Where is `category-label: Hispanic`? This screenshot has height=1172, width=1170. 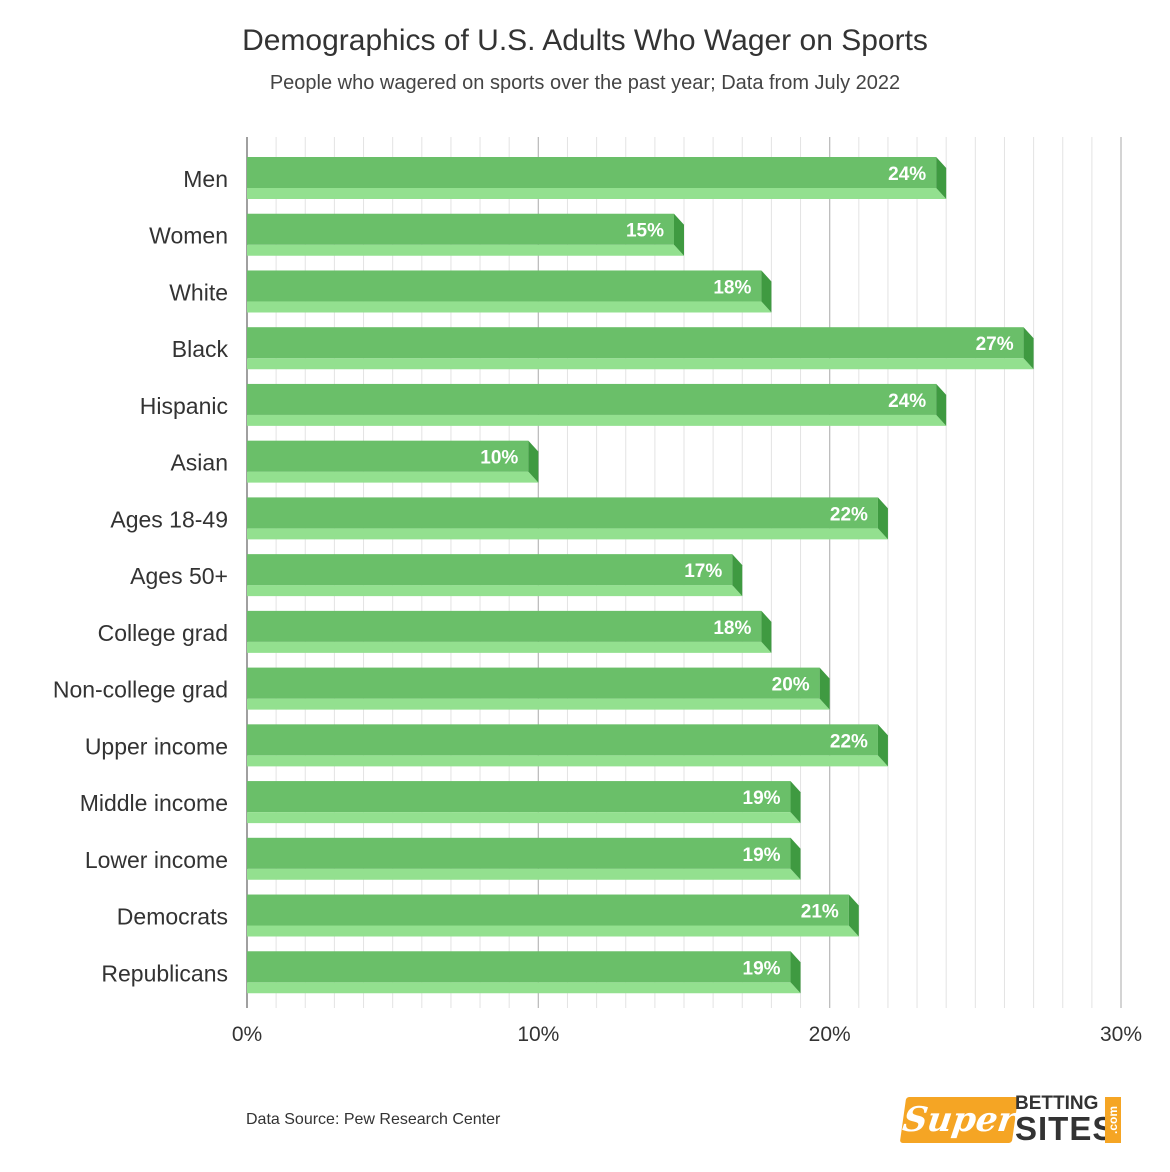 category-label: Hispanic is located at coordinates (184, 406).